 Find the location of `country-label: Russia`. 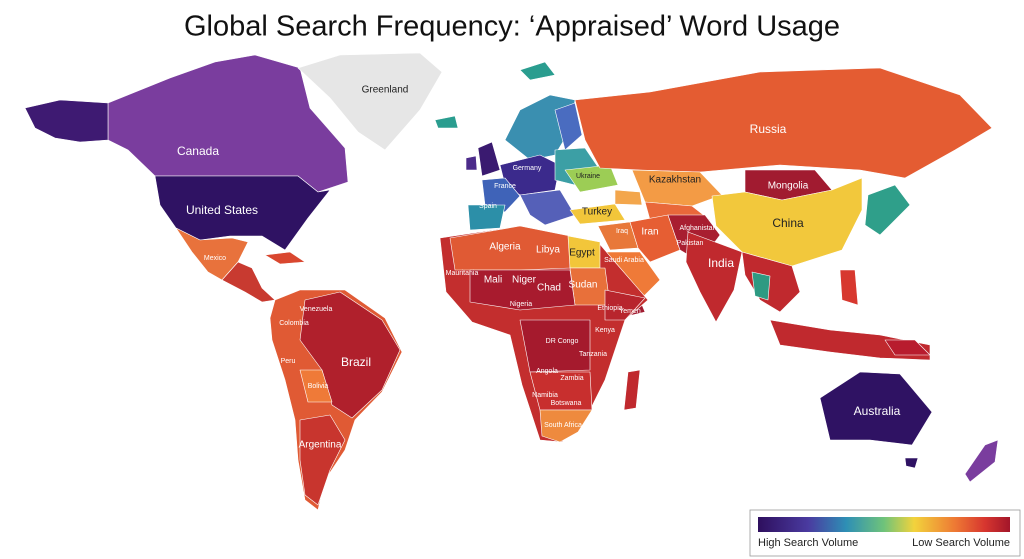

country-label: Russia is located at coordinates (768, 129).